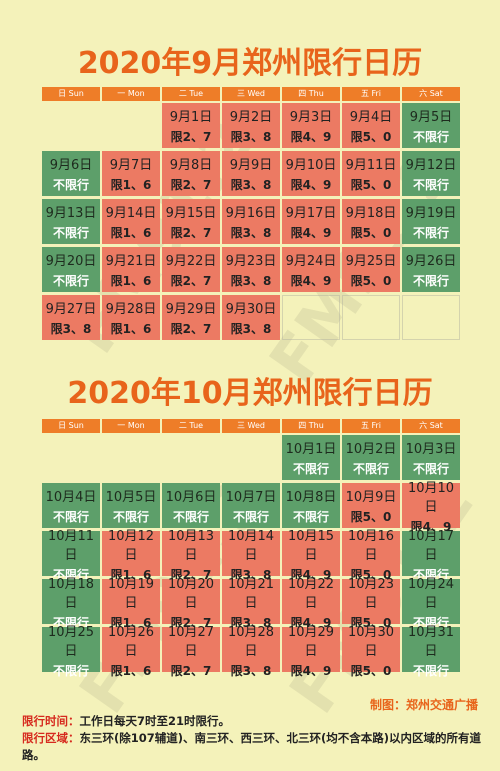 This screenshot has width=500, height=771. What do you see at coordinates (371, 173) in the screenshot?
I see `day-cell: 9月11日 限5、0` at bounding box center [371, 173].